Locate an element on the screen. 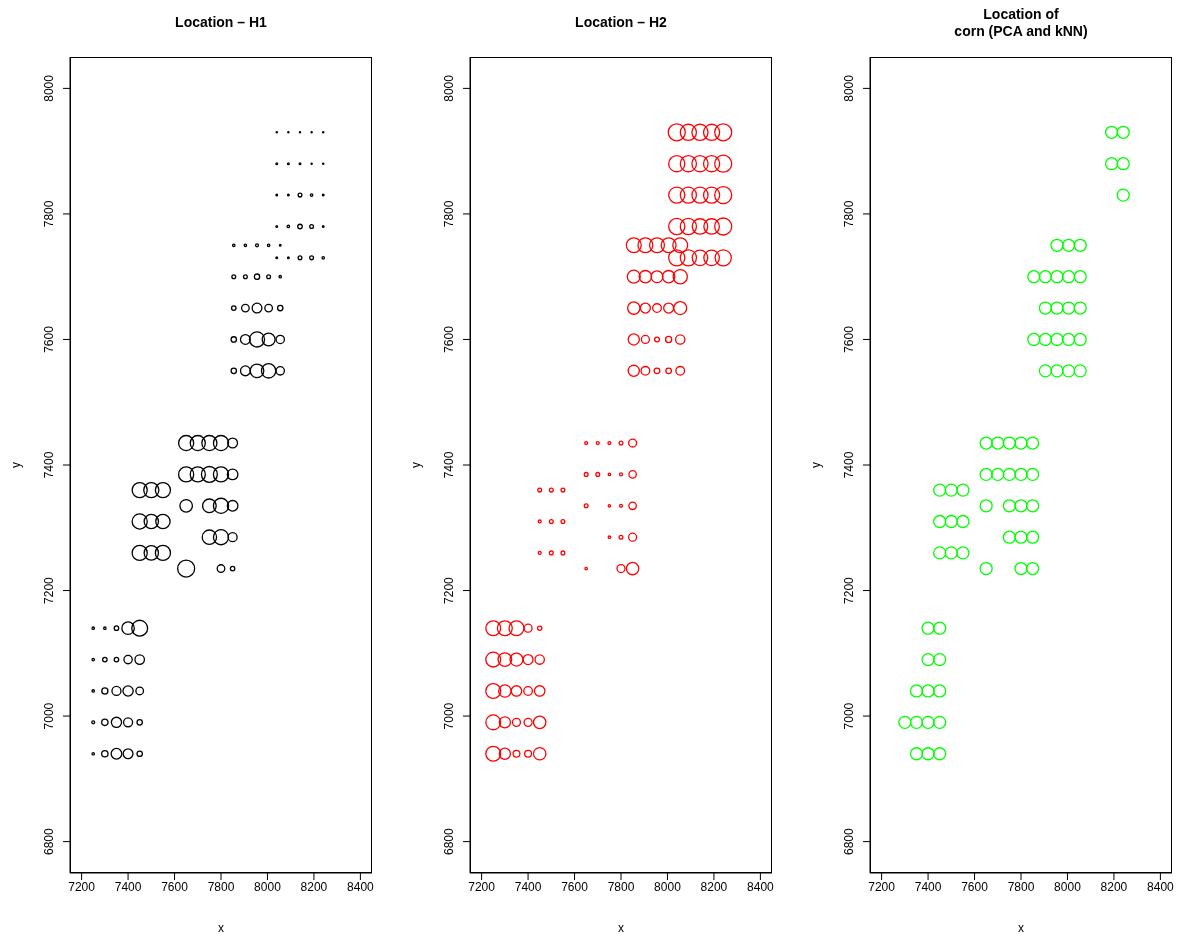 The height and width of the screenshot is (938, 1183). chart-title: Location of corn (PCA and kNN) is located at coordinates (1021, 23).